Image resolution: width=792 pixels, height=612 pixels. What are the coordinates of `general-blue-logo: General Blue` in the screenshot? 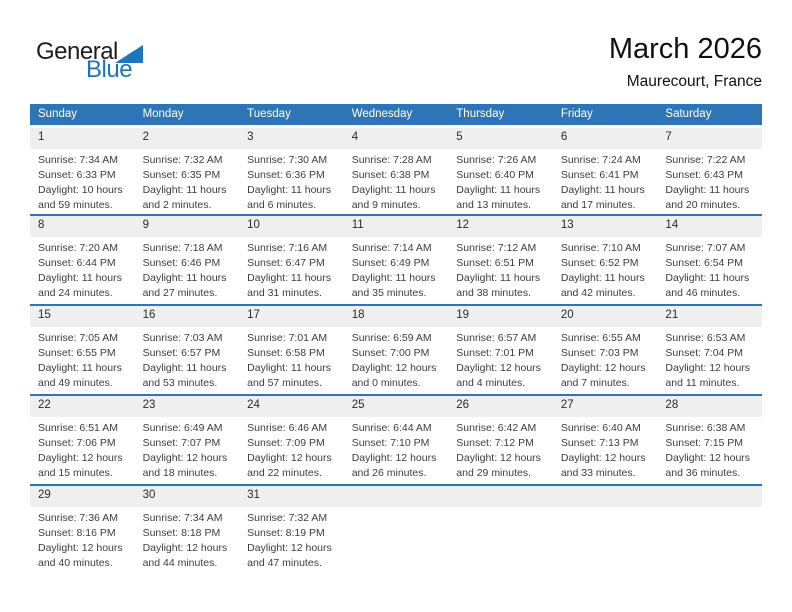 It's located at (89, 61).